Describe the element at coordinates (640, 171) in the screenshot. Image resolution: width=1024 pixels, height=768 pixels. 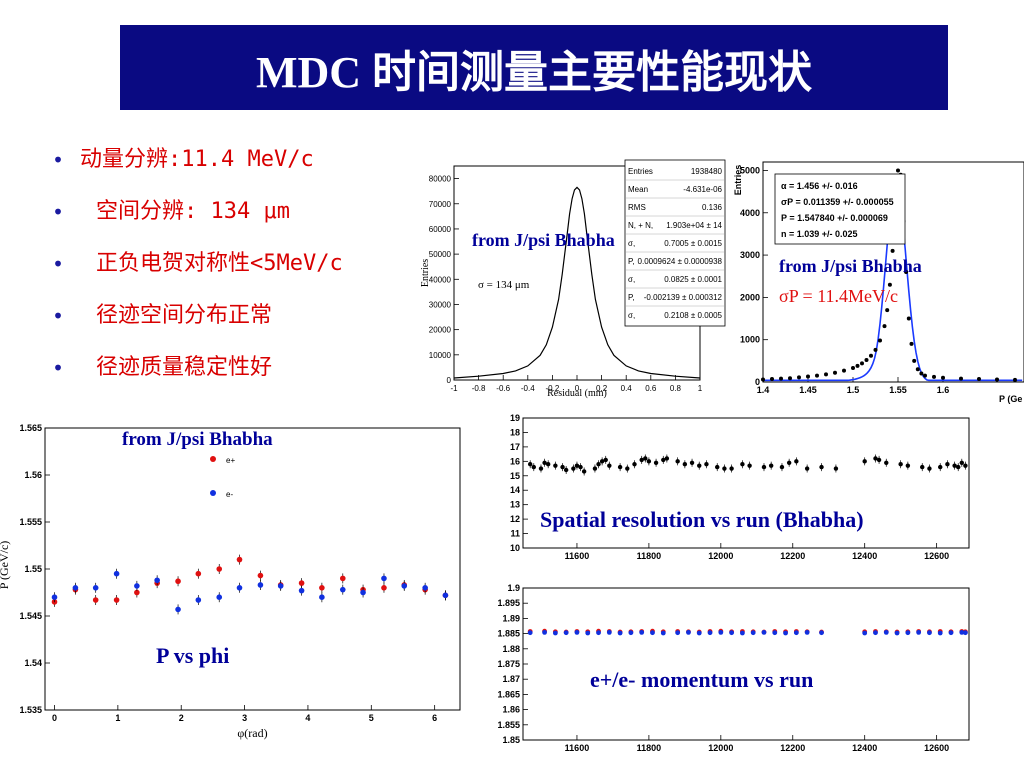
I see `stats-key: Entries` at that location.